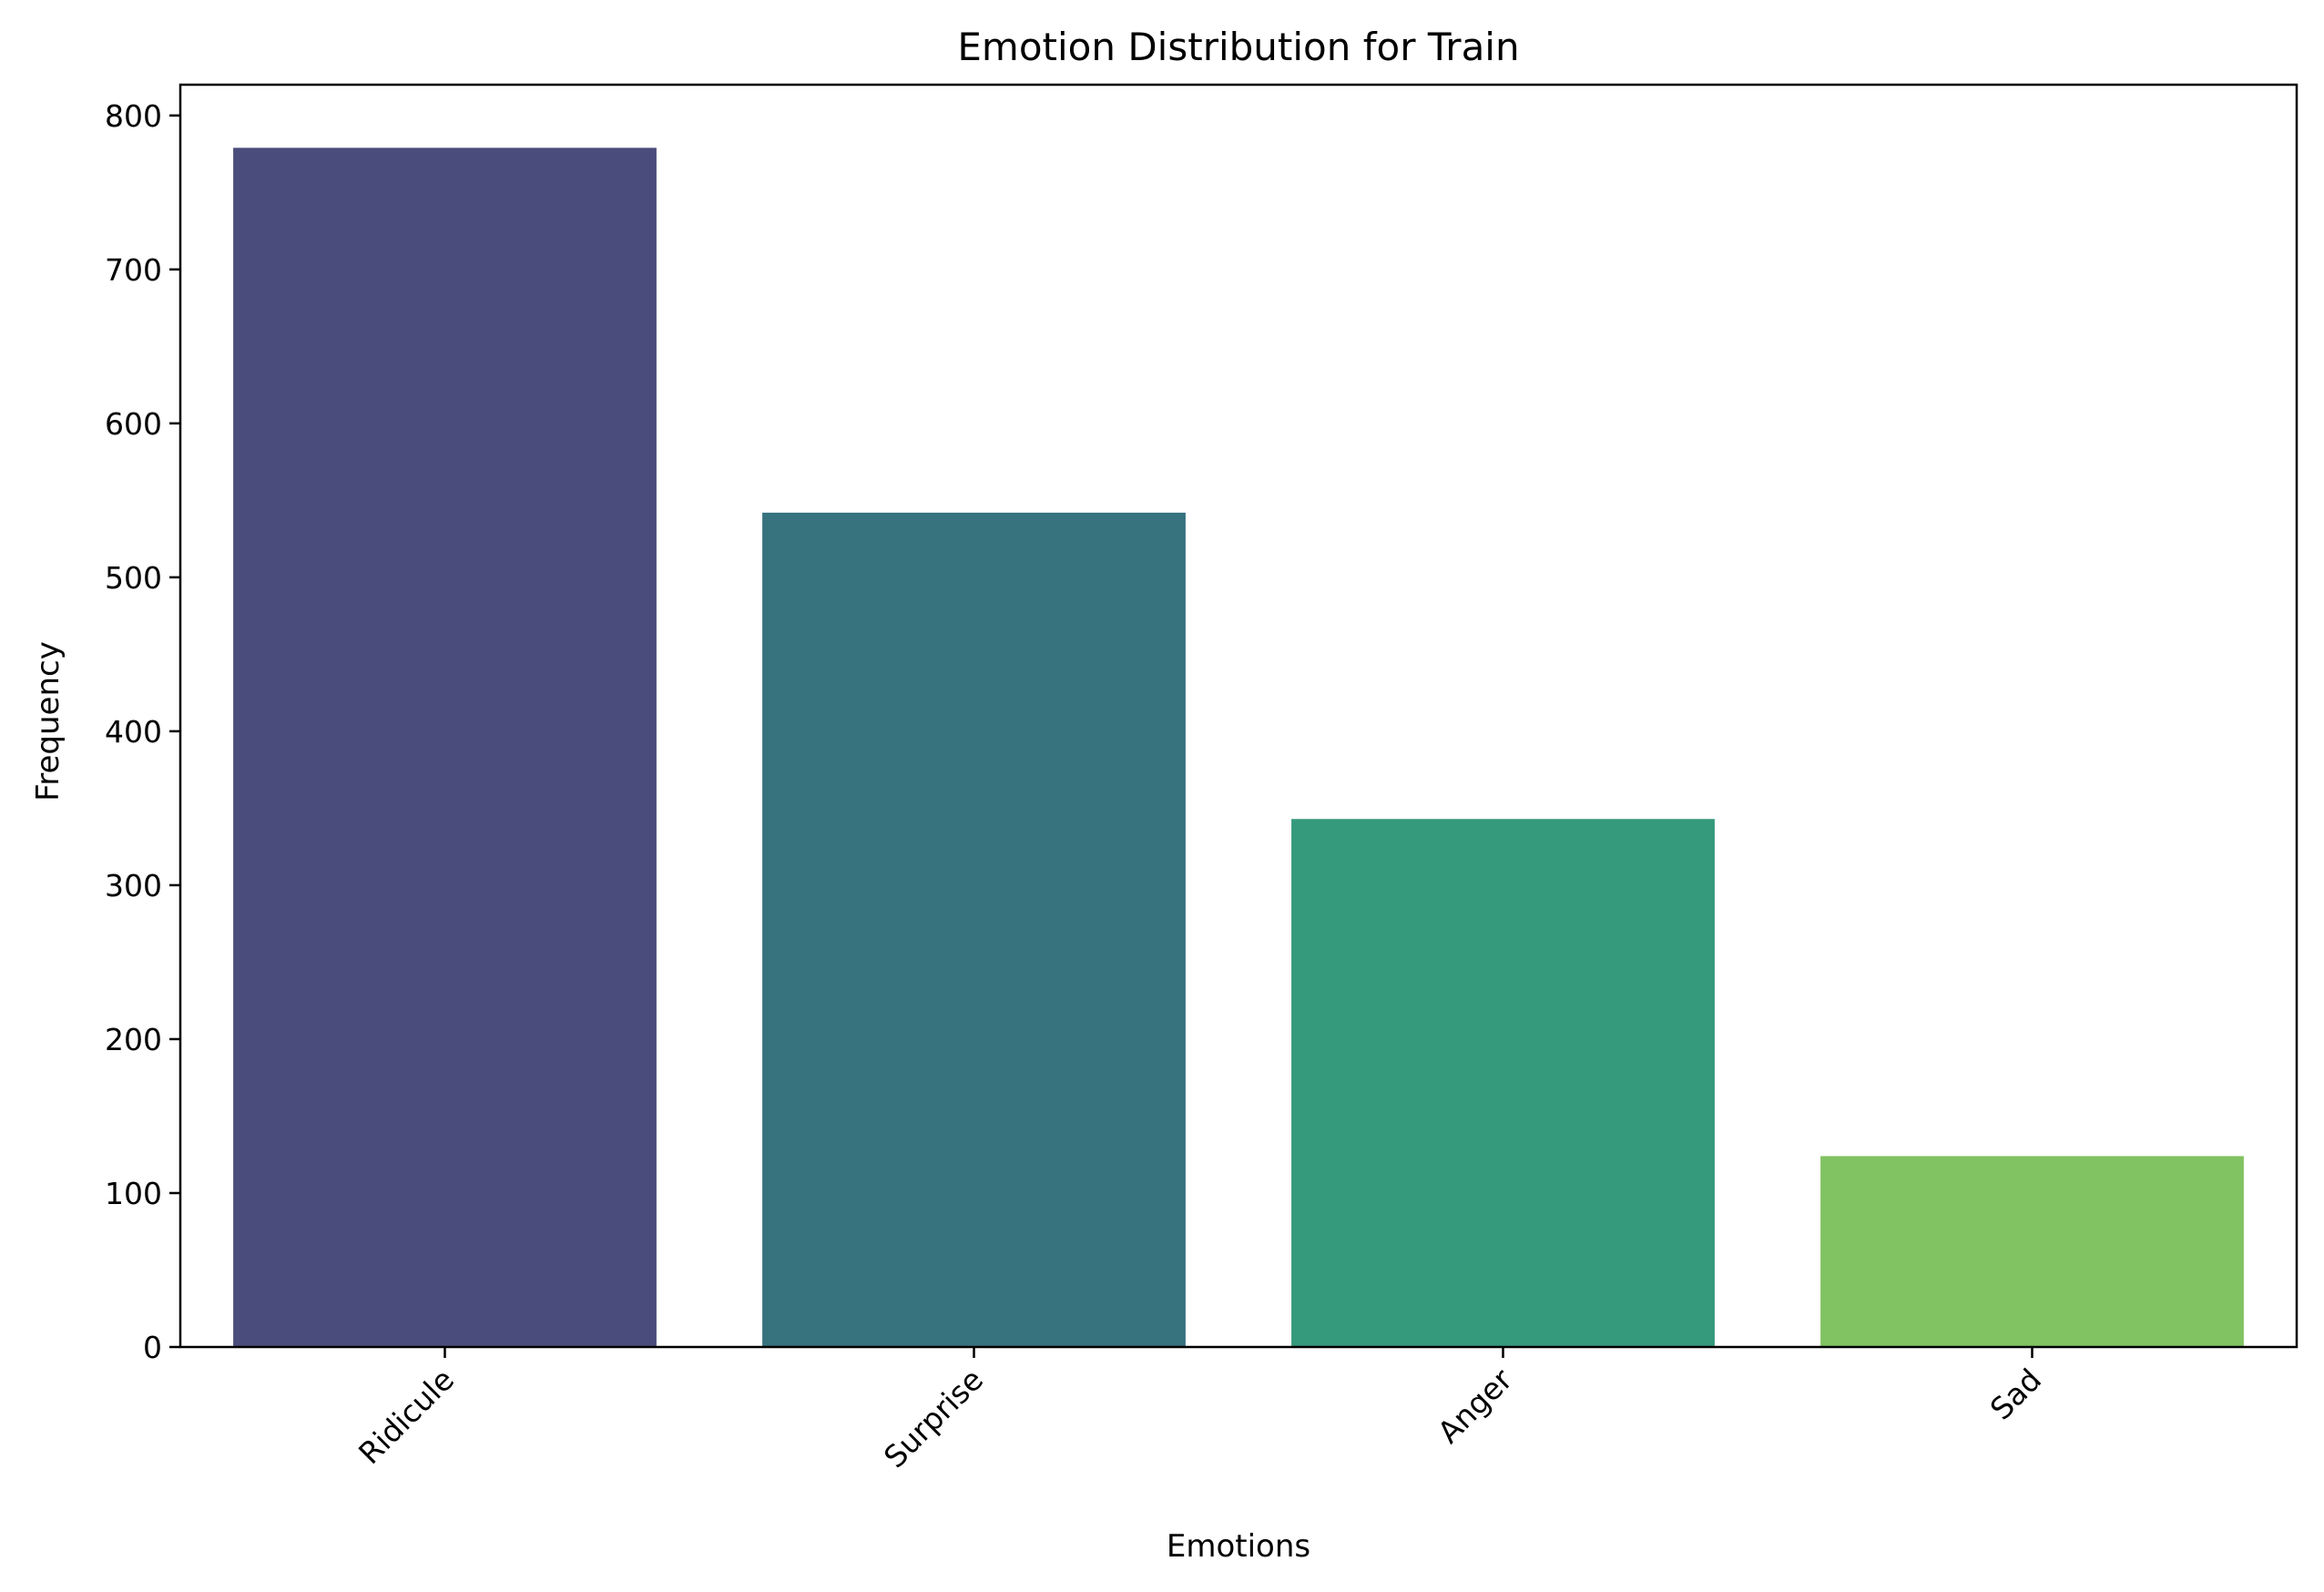 The width and height of the screenshot is (2324, 1592). What do you see at coordinates (133, 116) in the screenshot?
I see `y-tick-label: 800` at bounding box center [133, 116].